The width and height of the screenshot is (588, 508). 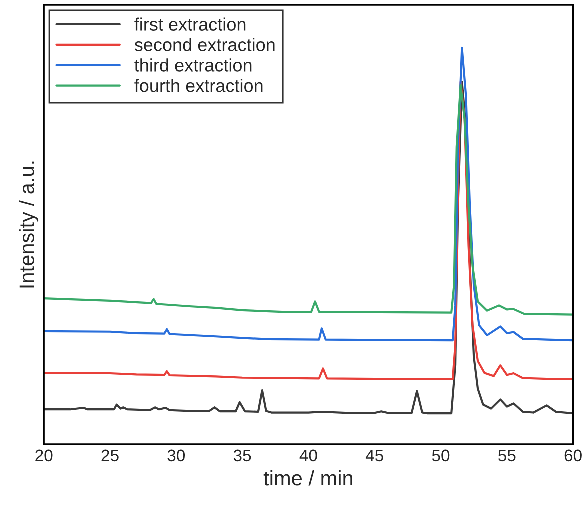 What do you see at coordinates (375, 456) in the screenshot?
I see `x-tick-label: 45` at bounding box center [375, 456].